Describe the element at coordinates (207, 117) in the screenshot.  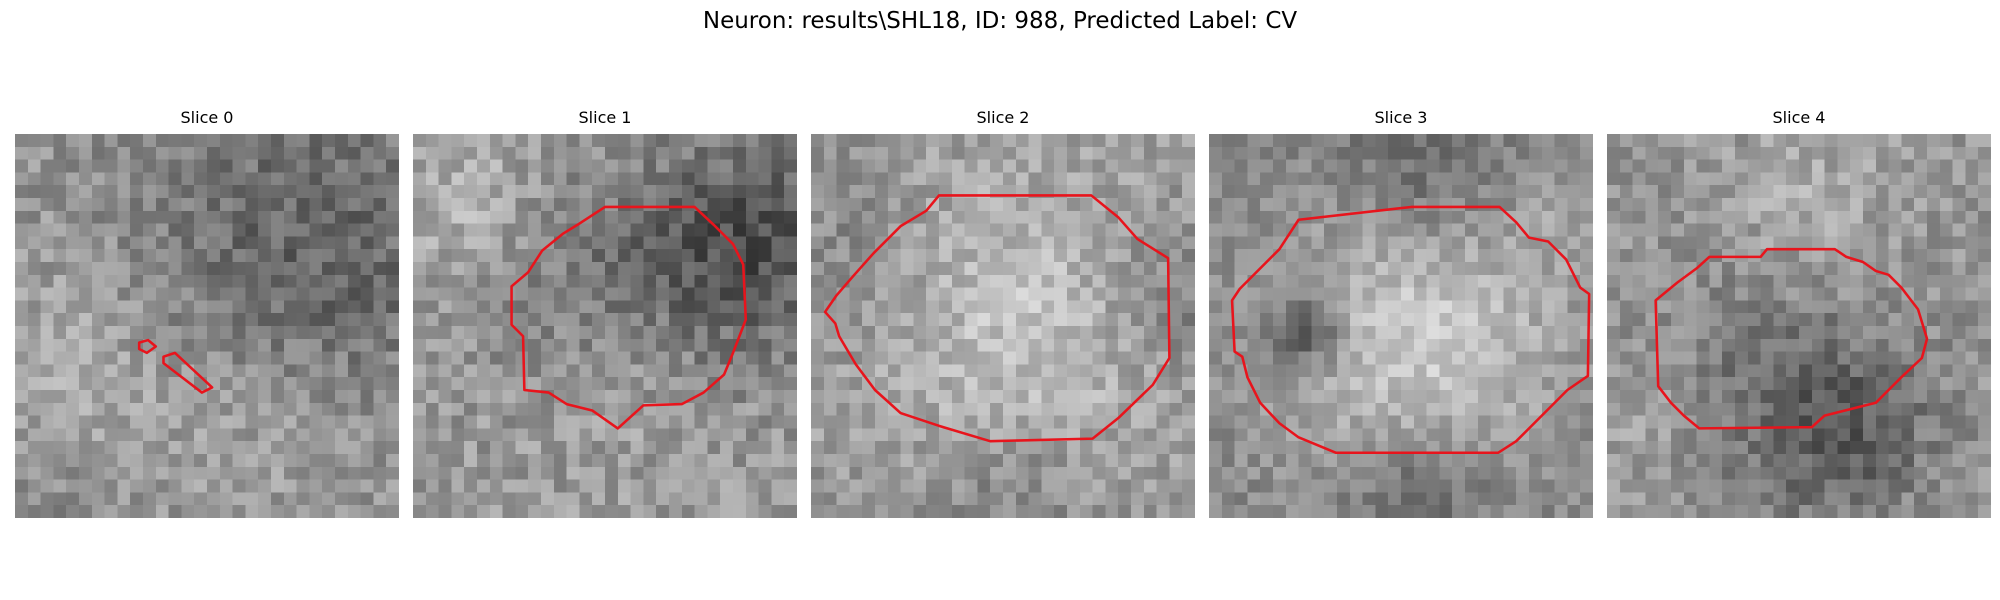
I see `slice-title-0: Slice 0` at that location.